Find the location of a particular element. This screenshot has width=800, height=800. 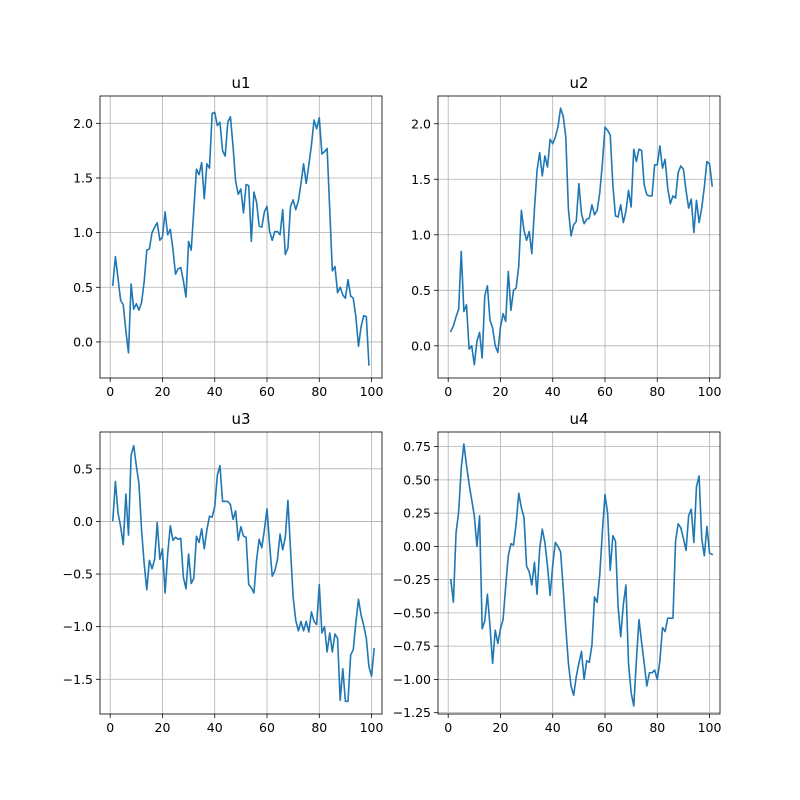

y-tick-label: −1.5 is located at coordinates (78, 679).